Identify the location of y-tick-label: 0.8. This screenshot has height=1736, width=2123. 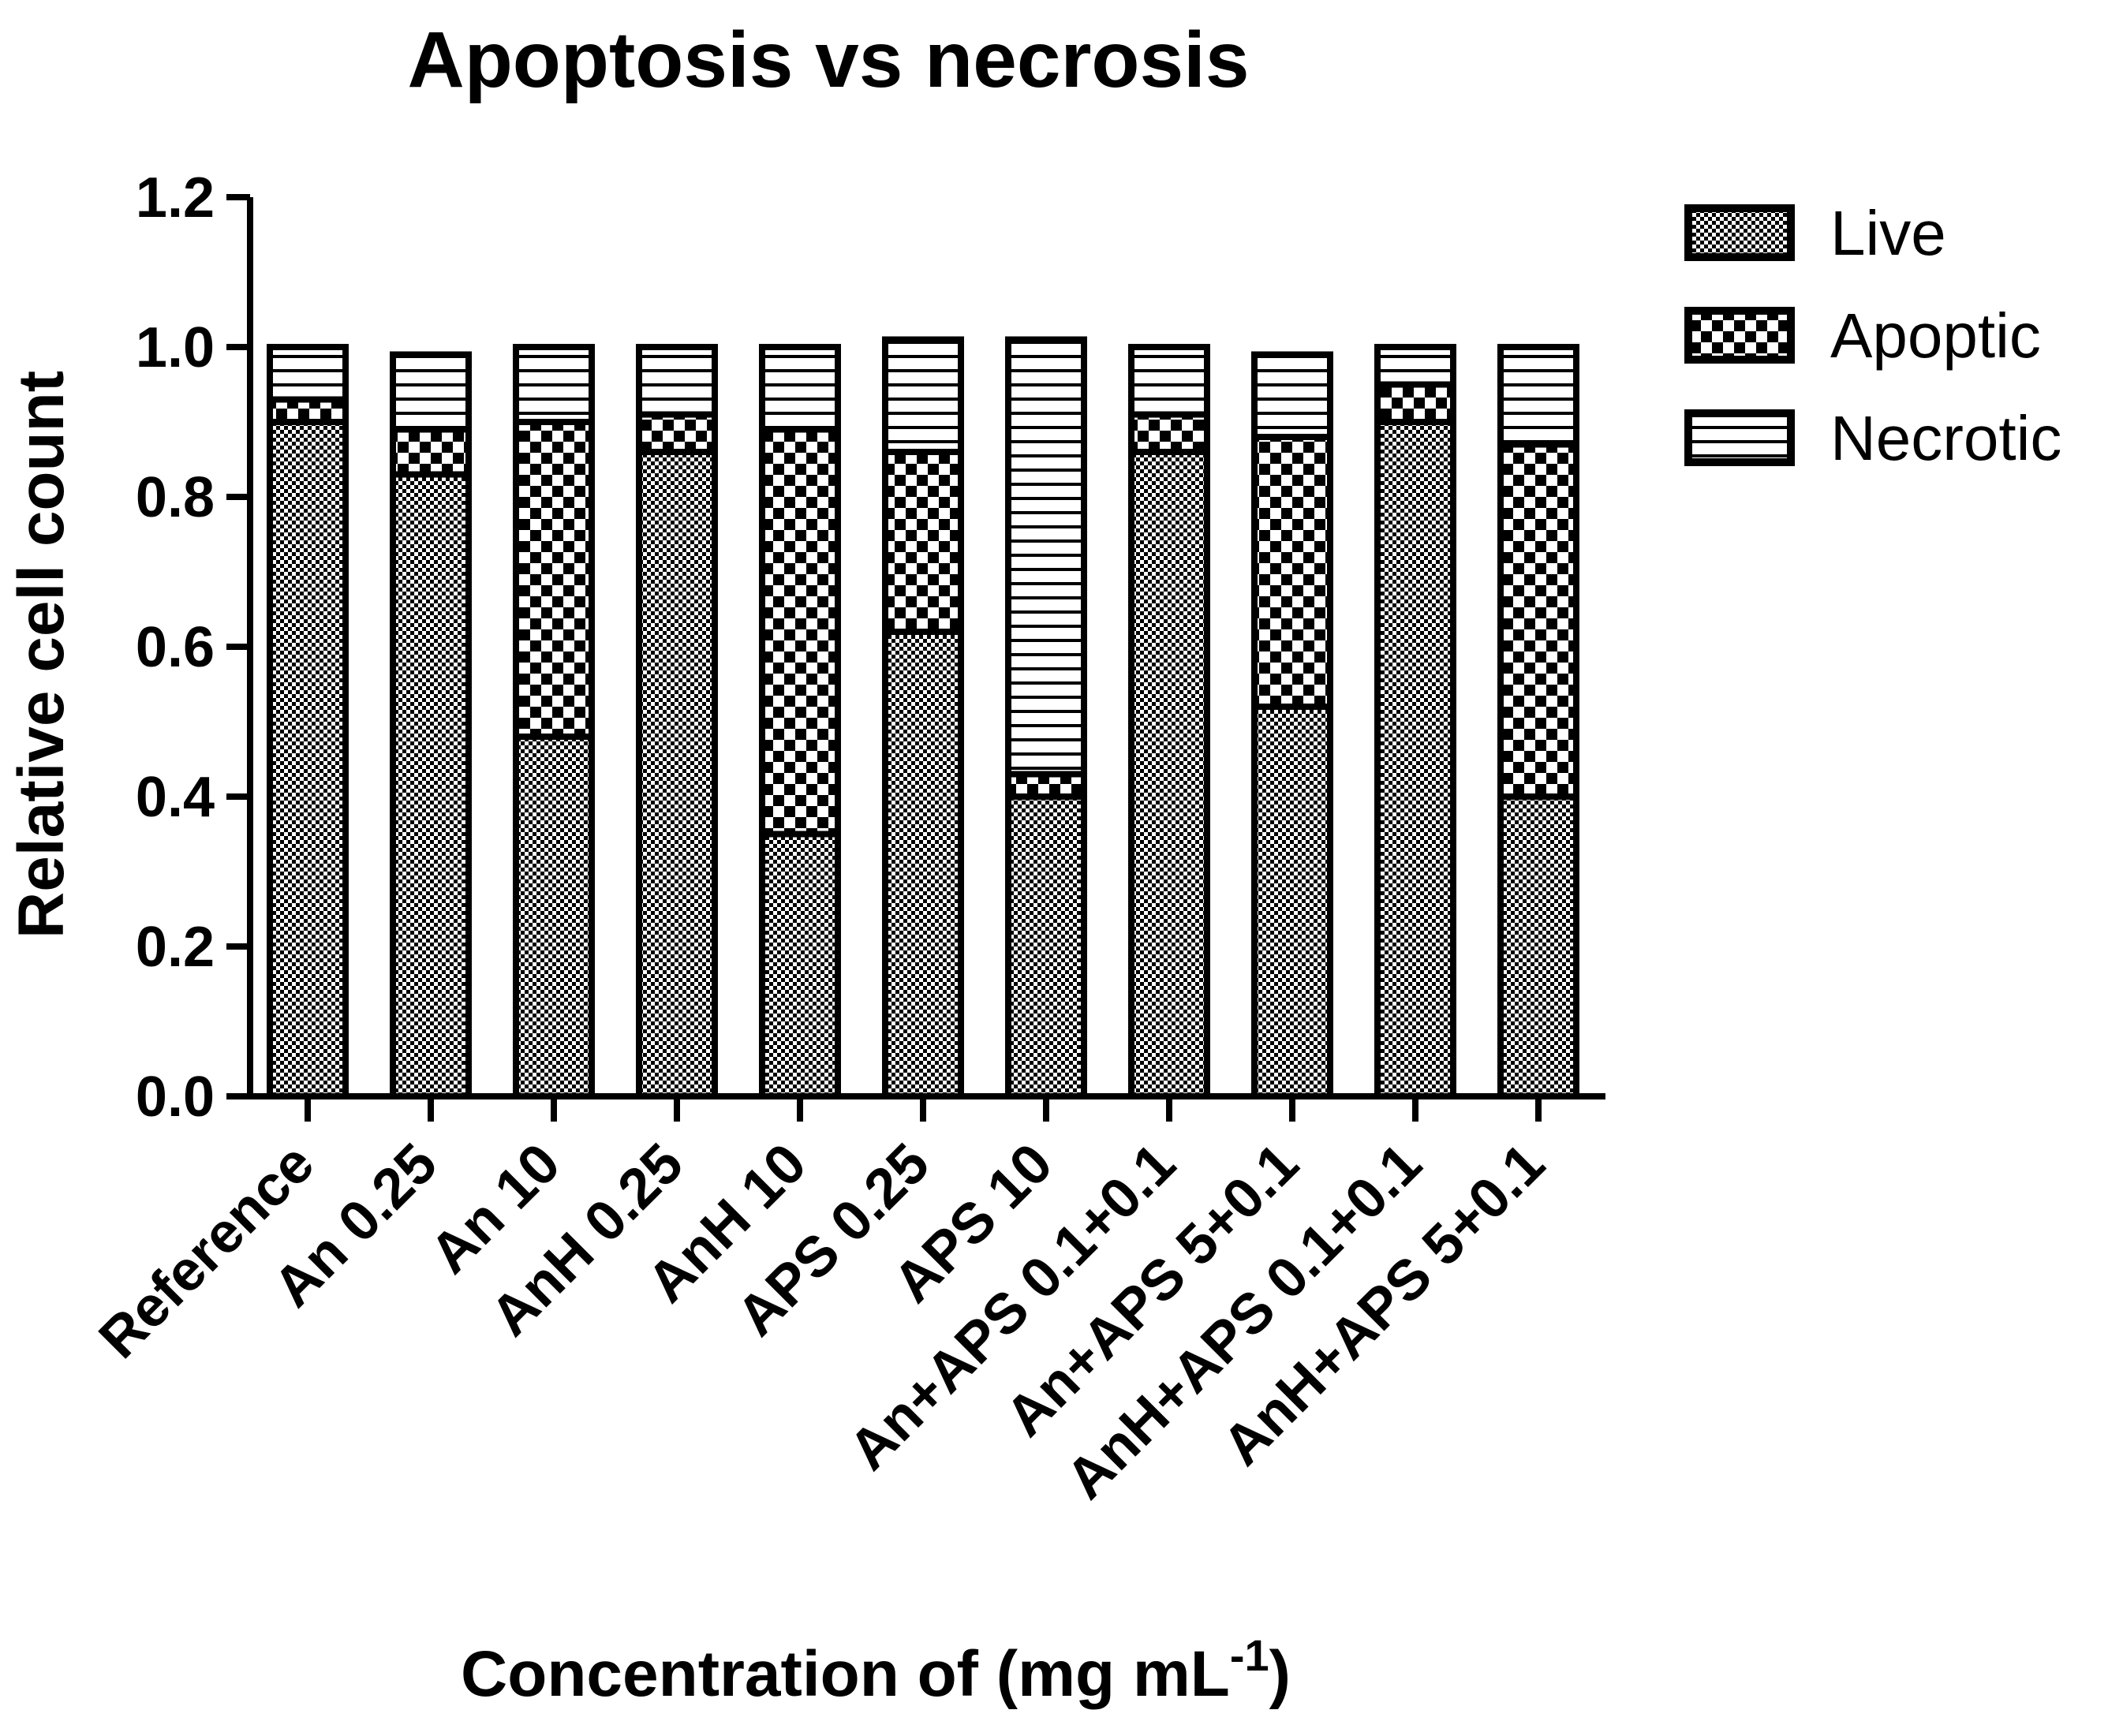
(175, 497).